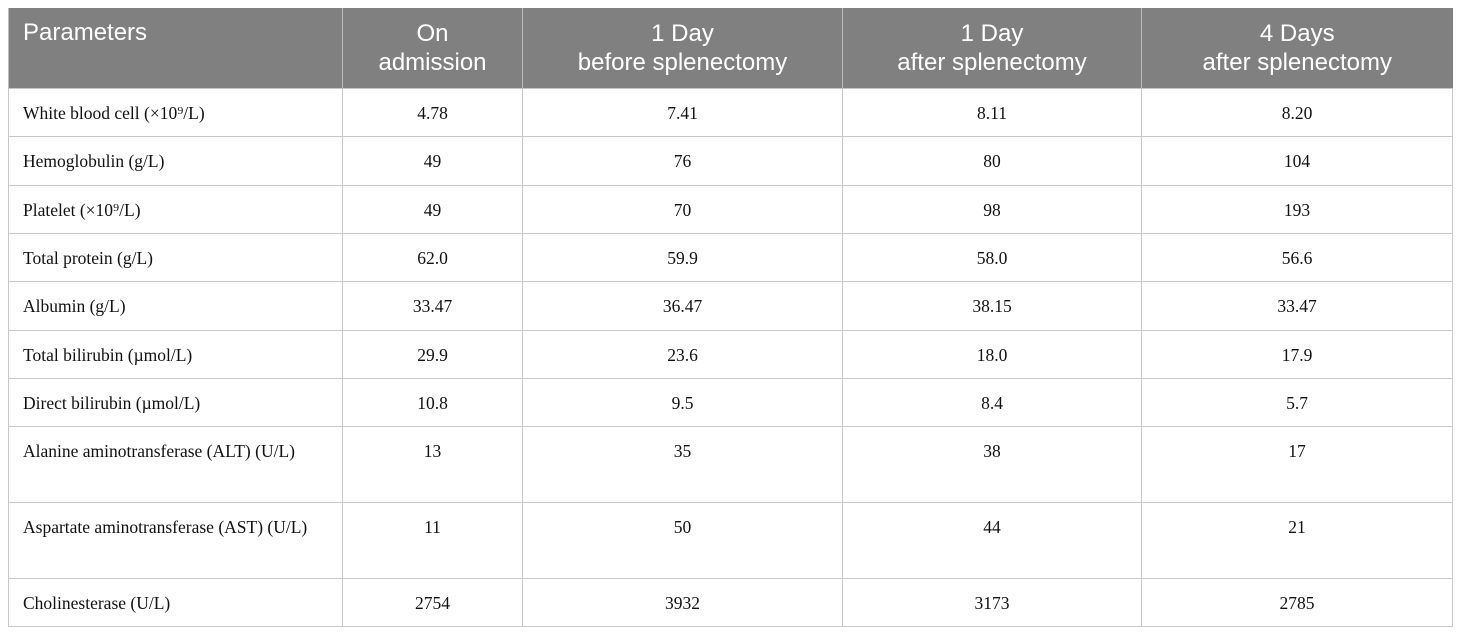  Describe the element at coordinates (82, 210) in the screenshot. I see `row-label: Platelet (×10⁹/L)` at that location.